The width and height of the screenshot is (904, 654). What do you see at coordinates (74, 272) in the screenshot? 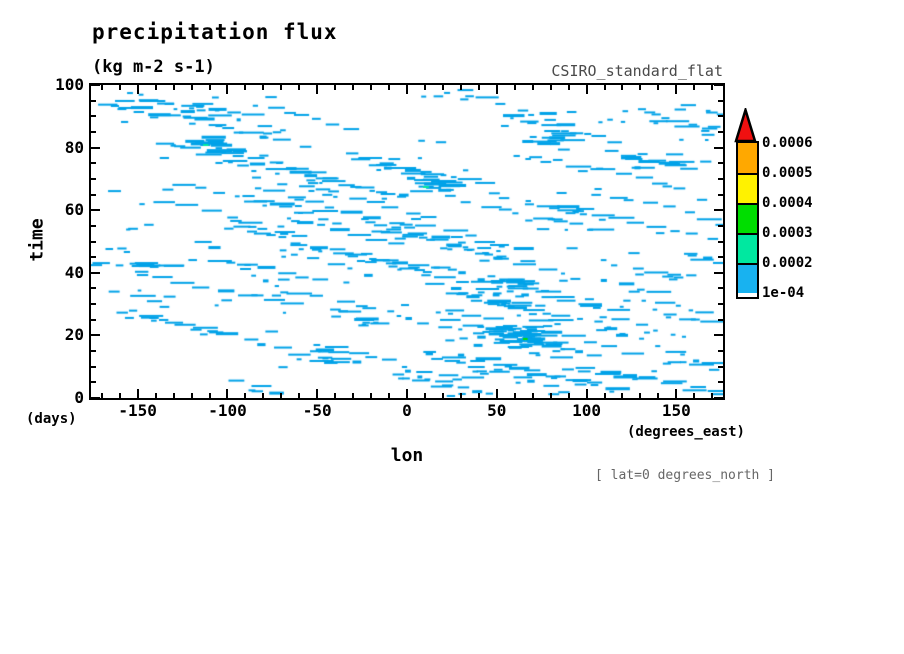
I see `y-tick-label: 40` at bounding box center [74, 272].